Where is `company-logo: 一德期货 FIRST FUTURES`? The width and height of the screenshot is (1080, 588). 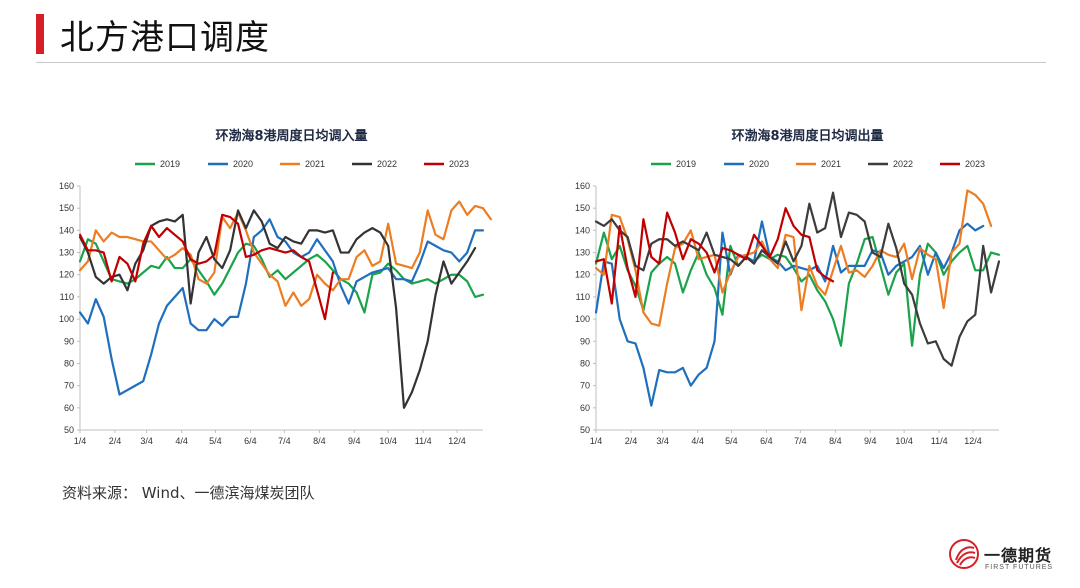 company-logo: 一德期货 FIRST FUTURES is located at coordinates (1008, 560).